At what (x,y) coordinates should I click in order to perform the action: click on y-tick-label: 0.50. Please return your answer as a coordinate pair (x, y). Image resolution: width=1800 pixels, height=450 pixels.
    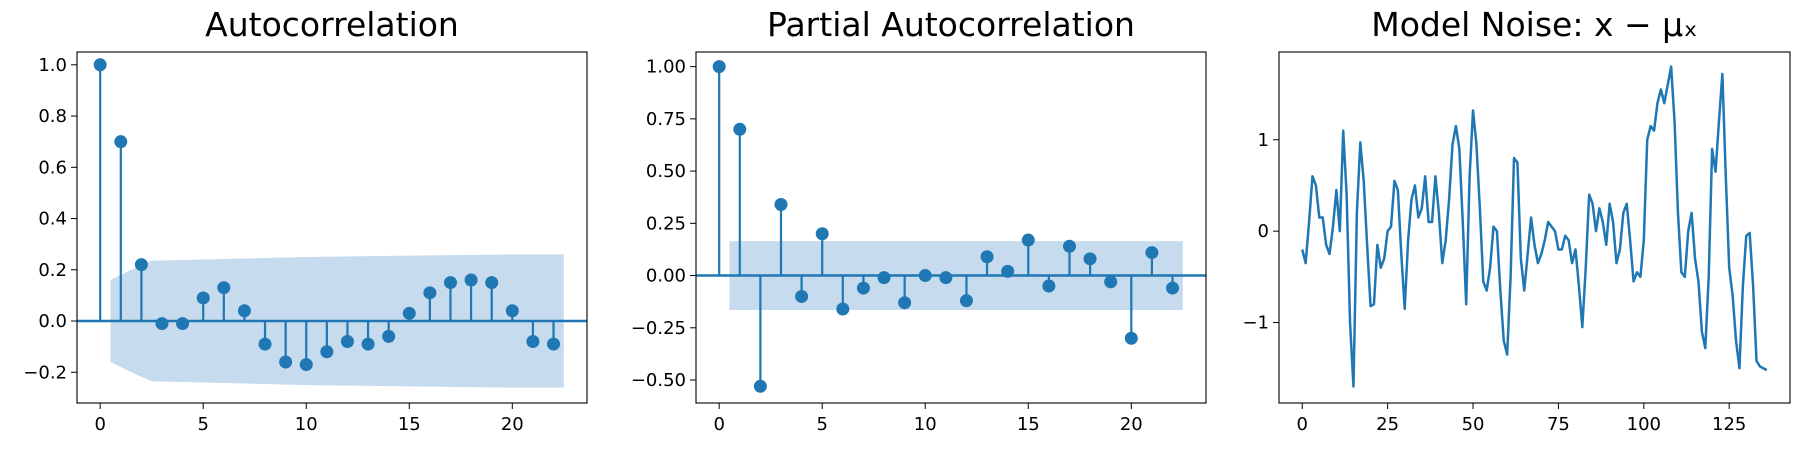
    Looking at the image, I should click on (666, 171).